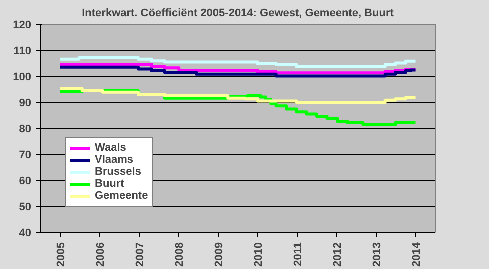  What do you see at coordinates (118, 172) in the screenshot?
I see `legend-label: Brussels` at bounding box center [118, 172].